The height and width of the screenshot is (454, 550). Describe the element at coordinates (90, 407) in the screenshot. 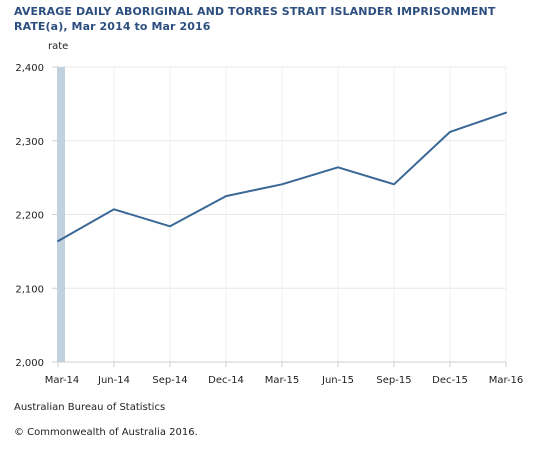

I see `source-note: Australian Bureau of Statistics` at that location.